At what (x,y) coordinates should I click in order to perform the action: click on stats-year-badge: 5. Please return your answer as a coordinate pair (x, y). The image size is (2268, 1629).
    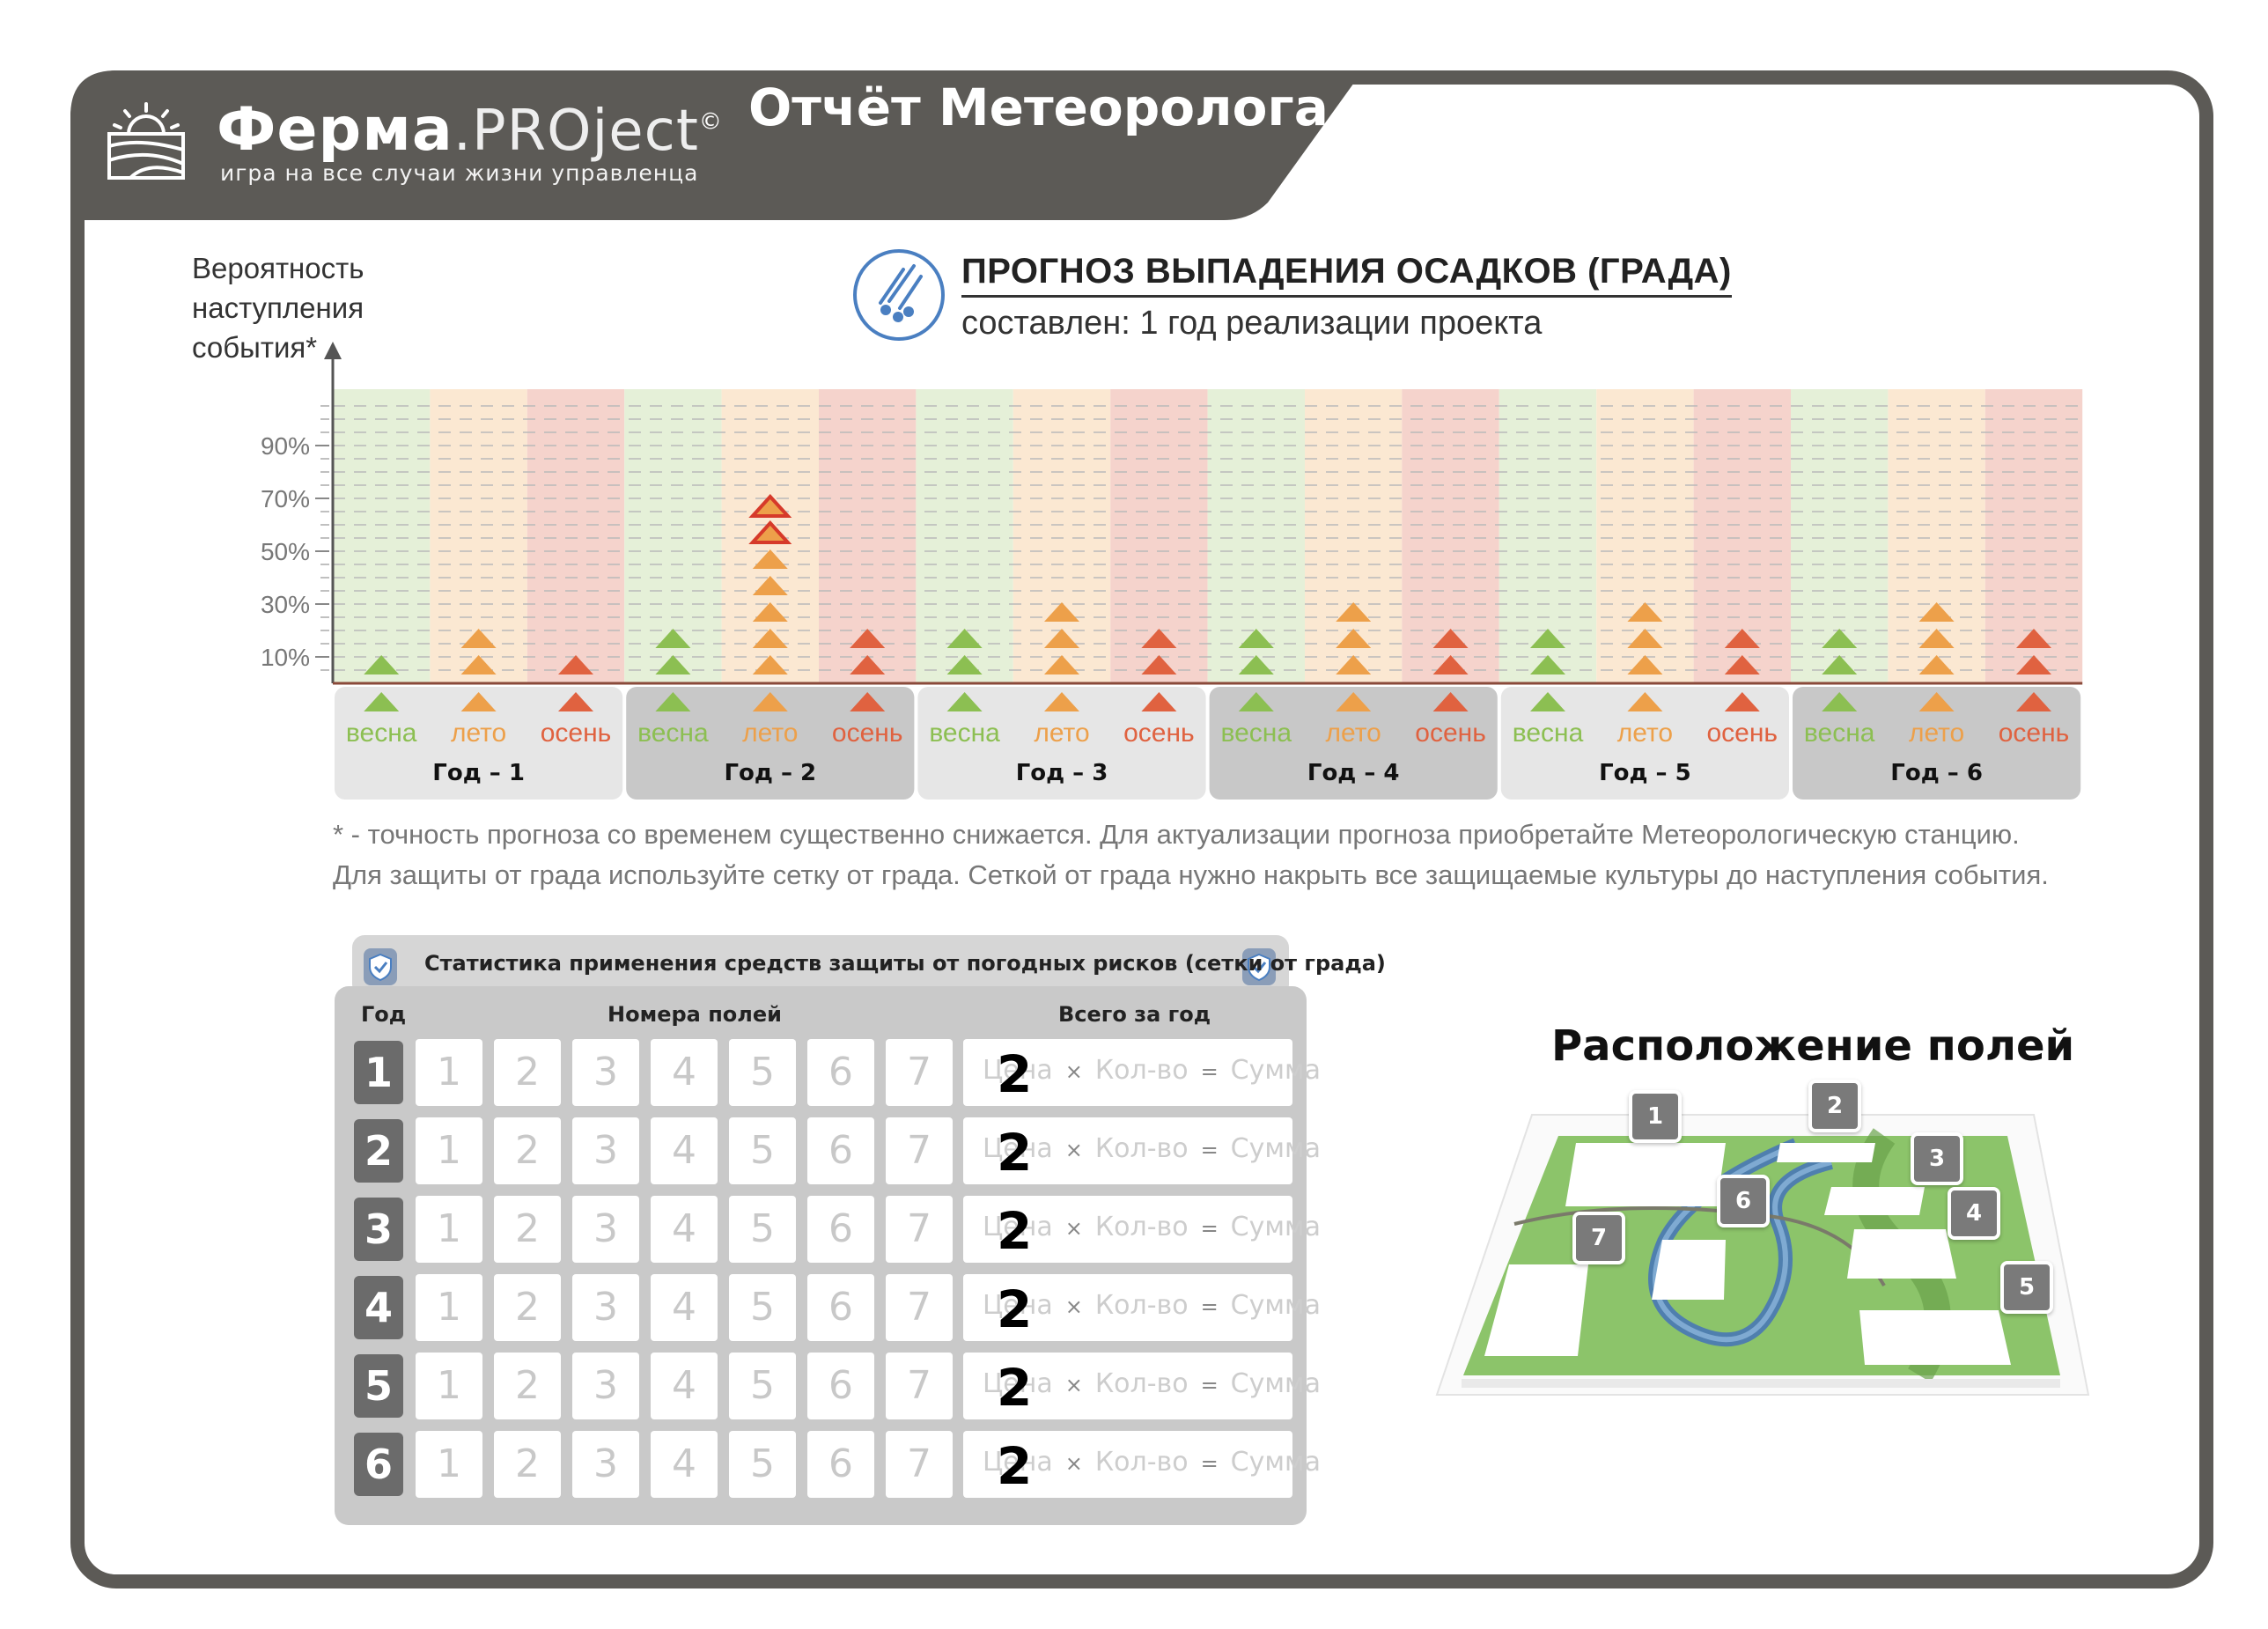
    Looking at the image, I should click on (378, 1386).